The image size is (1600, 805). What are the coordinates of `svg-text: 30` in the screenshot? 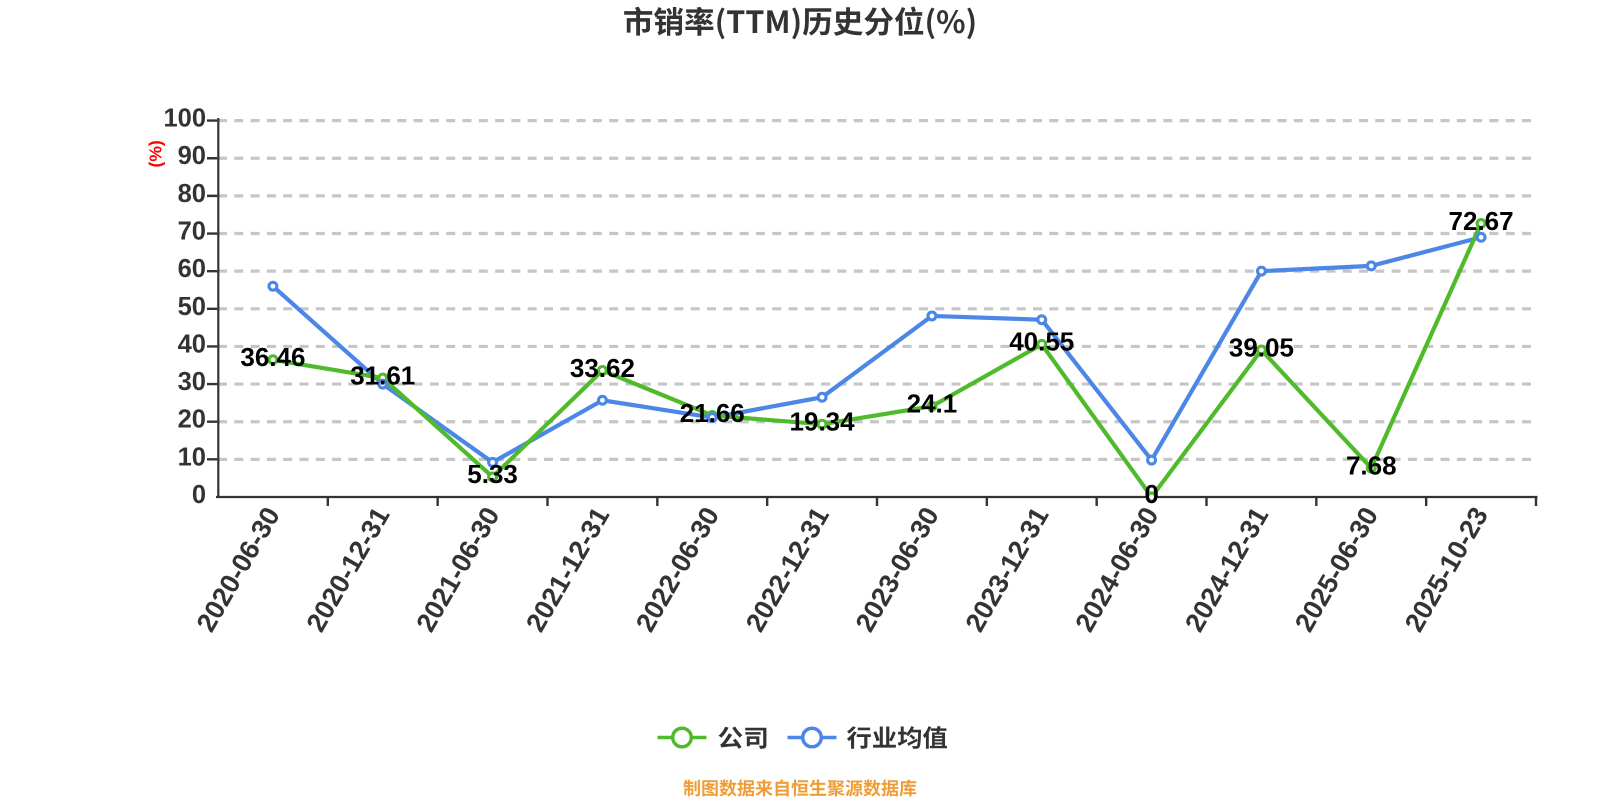 It's located at (192, 382).